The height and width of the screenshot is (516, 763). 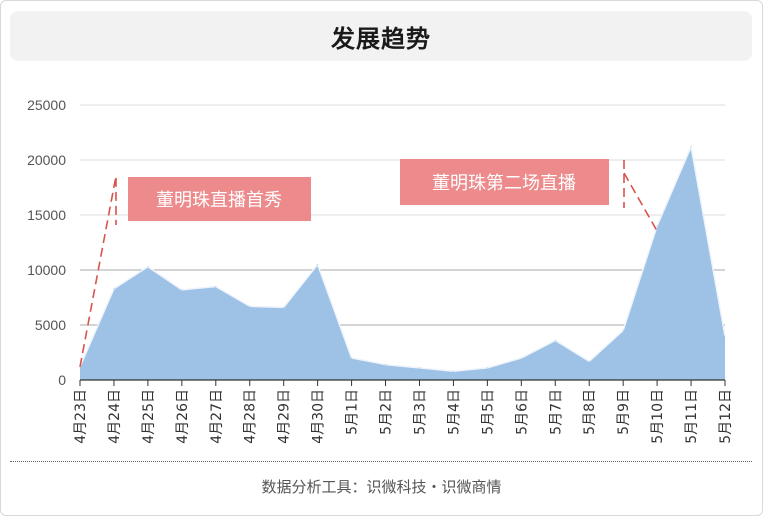 What do you see at coordinates (522, 412) in the screenshot?
I see `x-tick-label: 5月6日` at bounding box center [522, 412].